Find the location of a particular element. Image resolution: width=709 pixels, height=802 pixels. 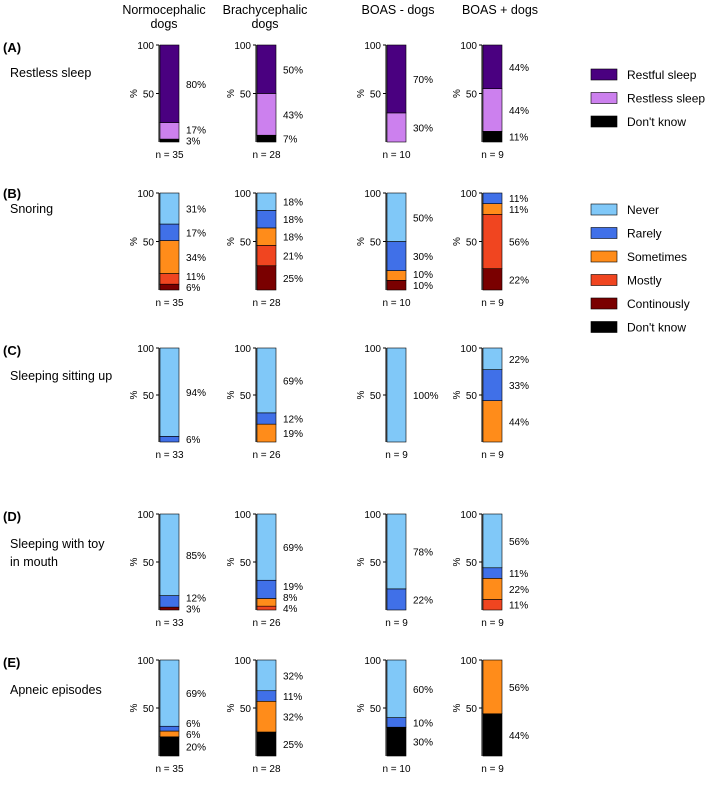

data-label: 33% is located at coordinates (519, 386).